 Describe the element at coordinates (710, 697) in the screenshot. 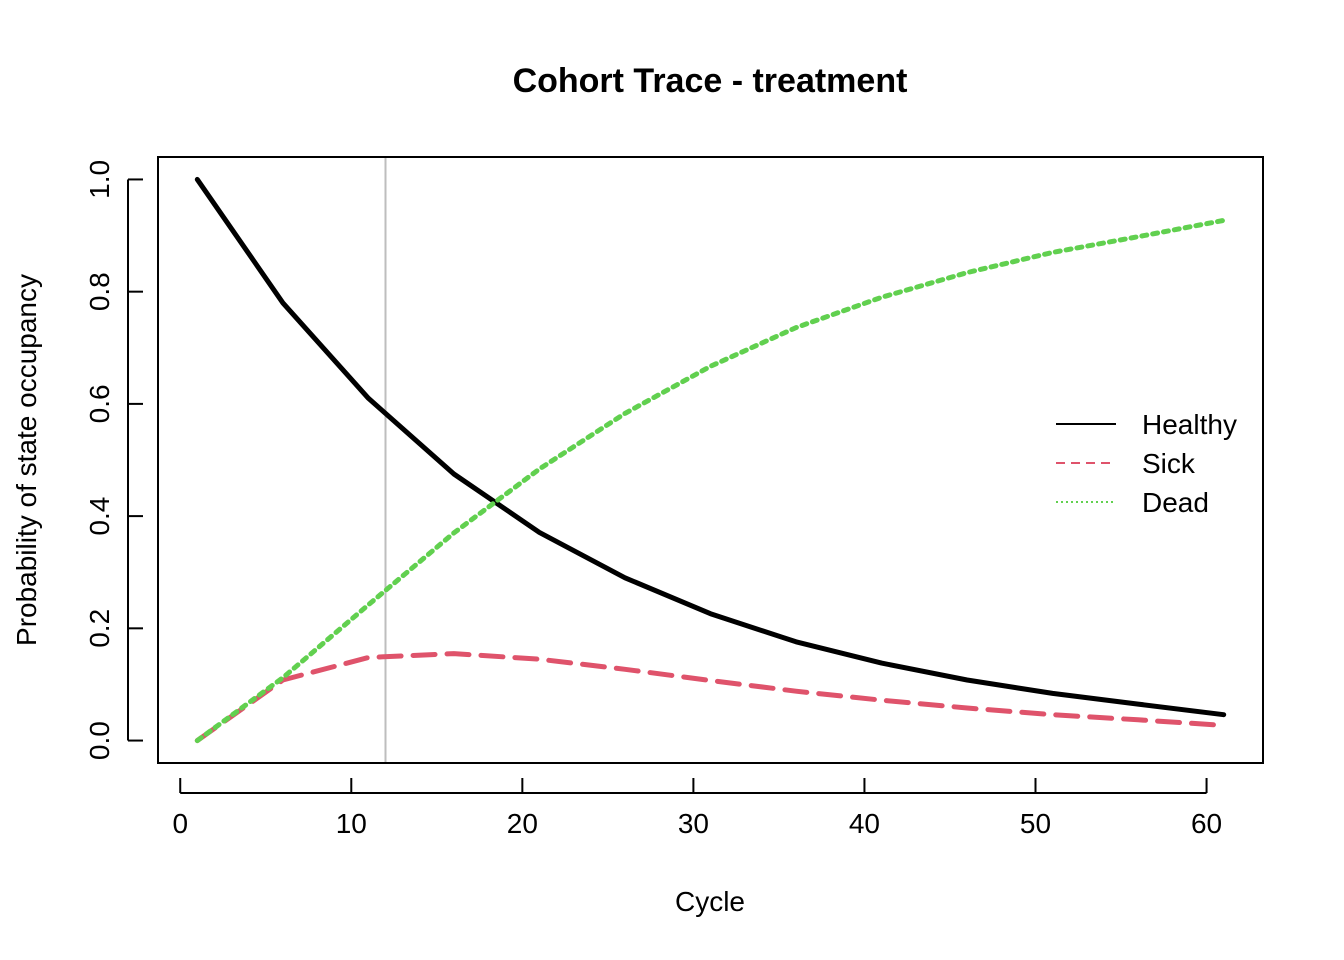

I see `series-line-sick` at that location.